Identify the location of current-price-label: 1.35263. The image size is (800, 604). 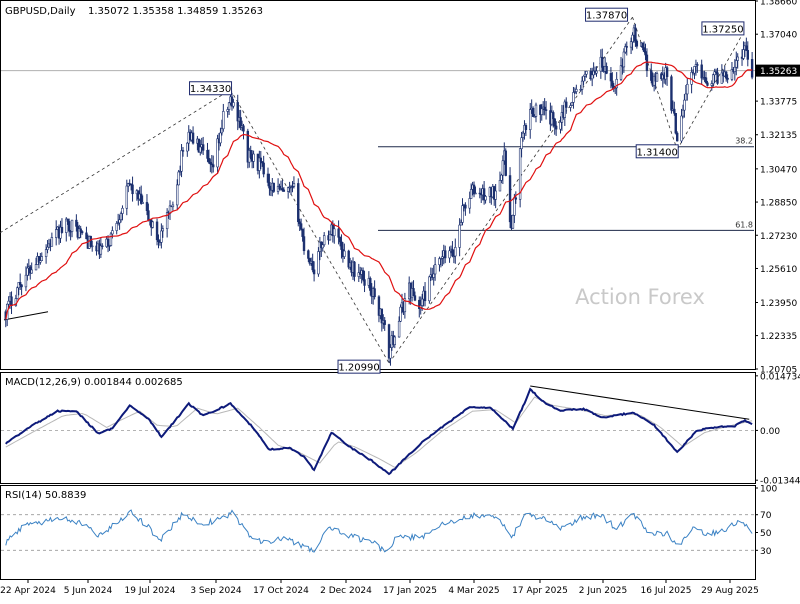
(778, 72).